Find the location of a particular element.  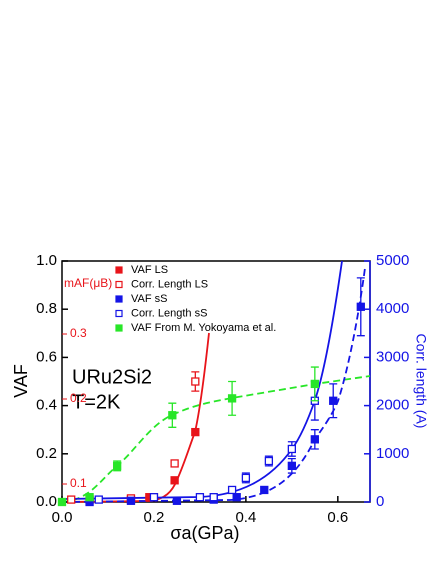

x-tick-label: 0.0 is located at coordinates (62, 517).